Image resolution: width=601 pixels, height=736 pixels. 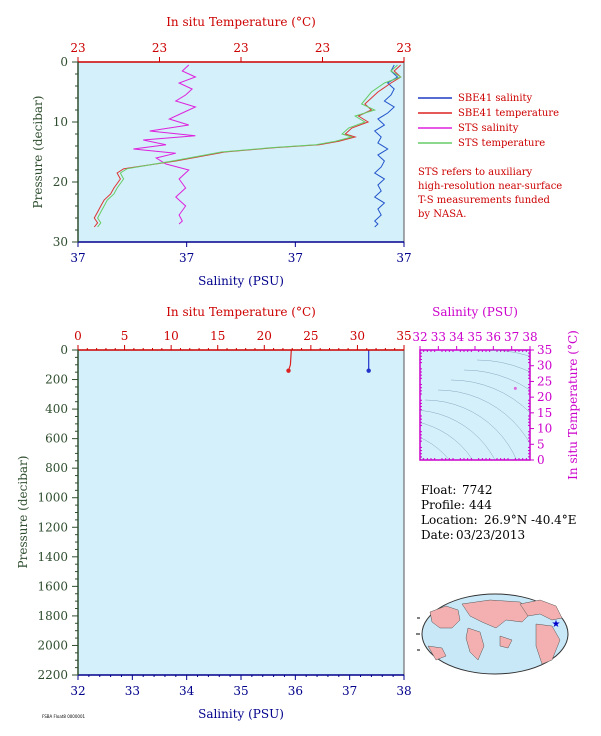 What do you see at coordinates (442, 214) in the screenshot?
I see `note-line-4: by NASA.` at bounding box center [442, 214].